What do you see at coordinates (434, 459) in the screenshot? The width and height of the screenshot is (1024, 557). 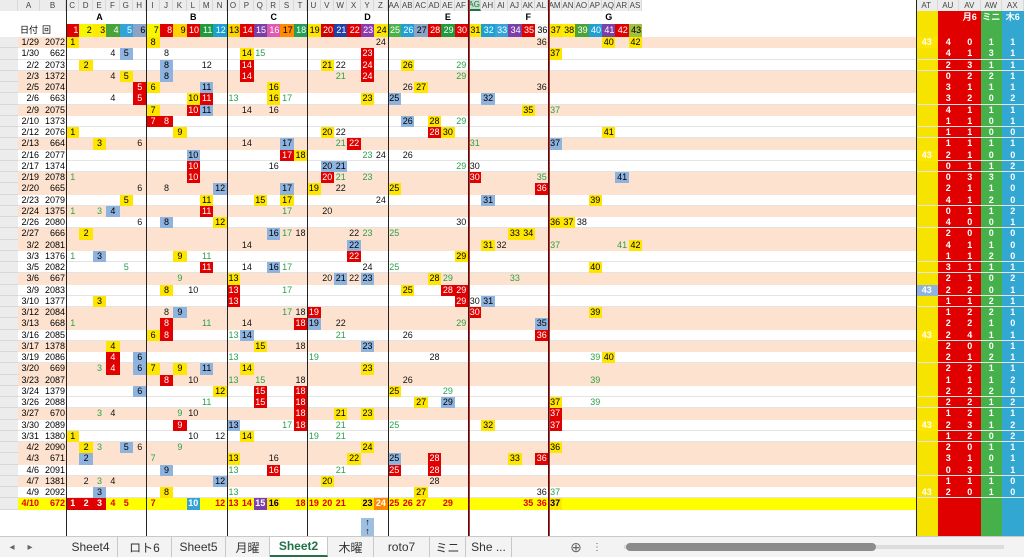 I see `number-cell: 28` at bounding box center [434, 459].